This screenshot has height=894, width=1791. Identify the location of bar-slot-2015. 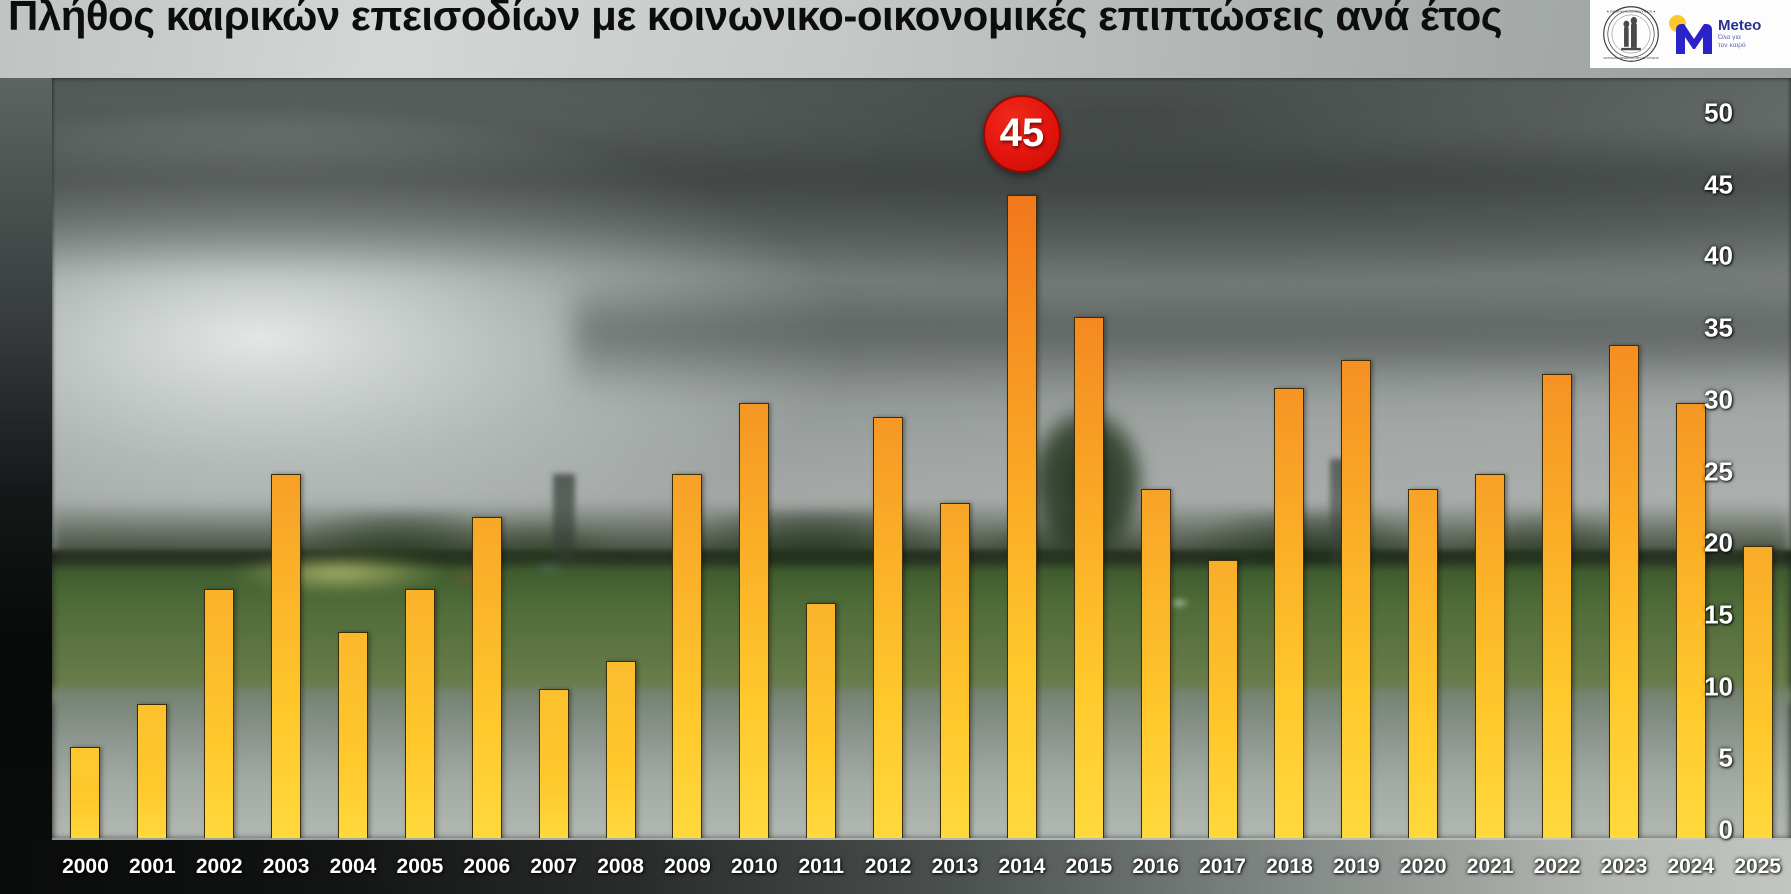
(1088, 459).